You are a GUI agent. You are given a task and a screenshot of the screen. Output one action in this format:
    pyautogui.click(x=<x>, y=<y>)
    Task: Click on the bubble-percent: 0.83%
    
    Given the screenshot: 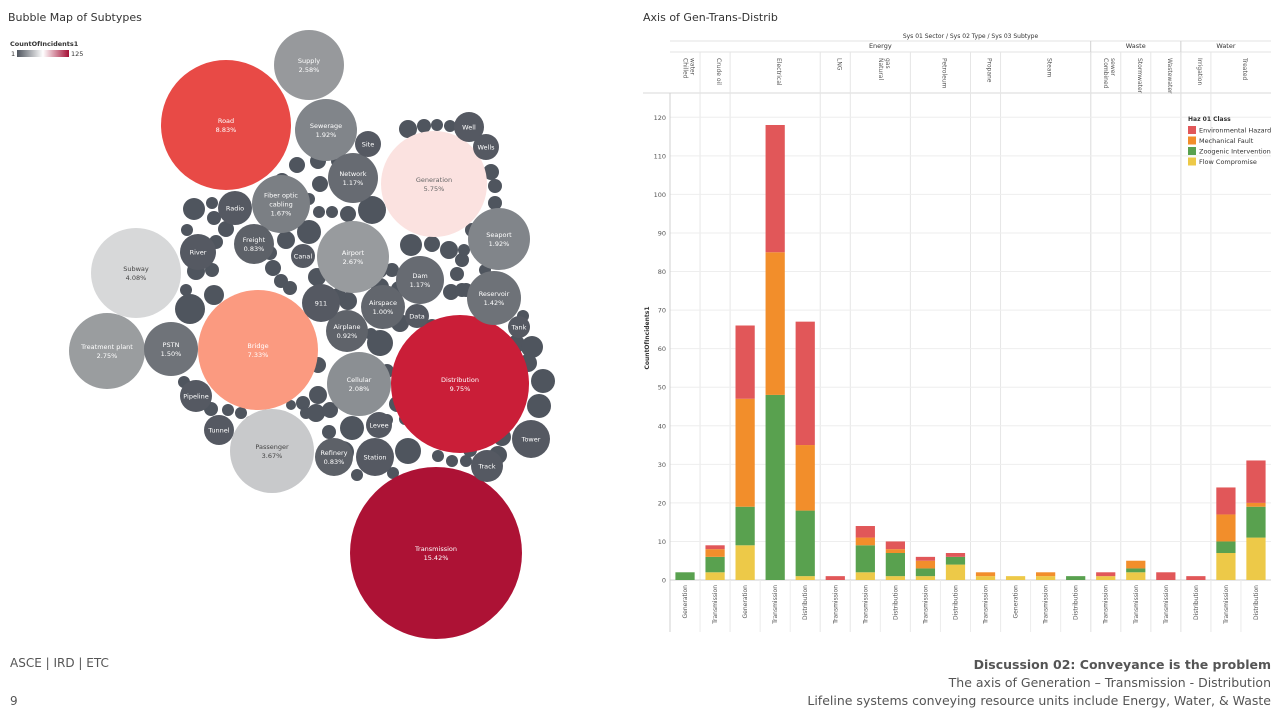 What is the action you would take?
    pyautogui.click(x=334, y=462)
    